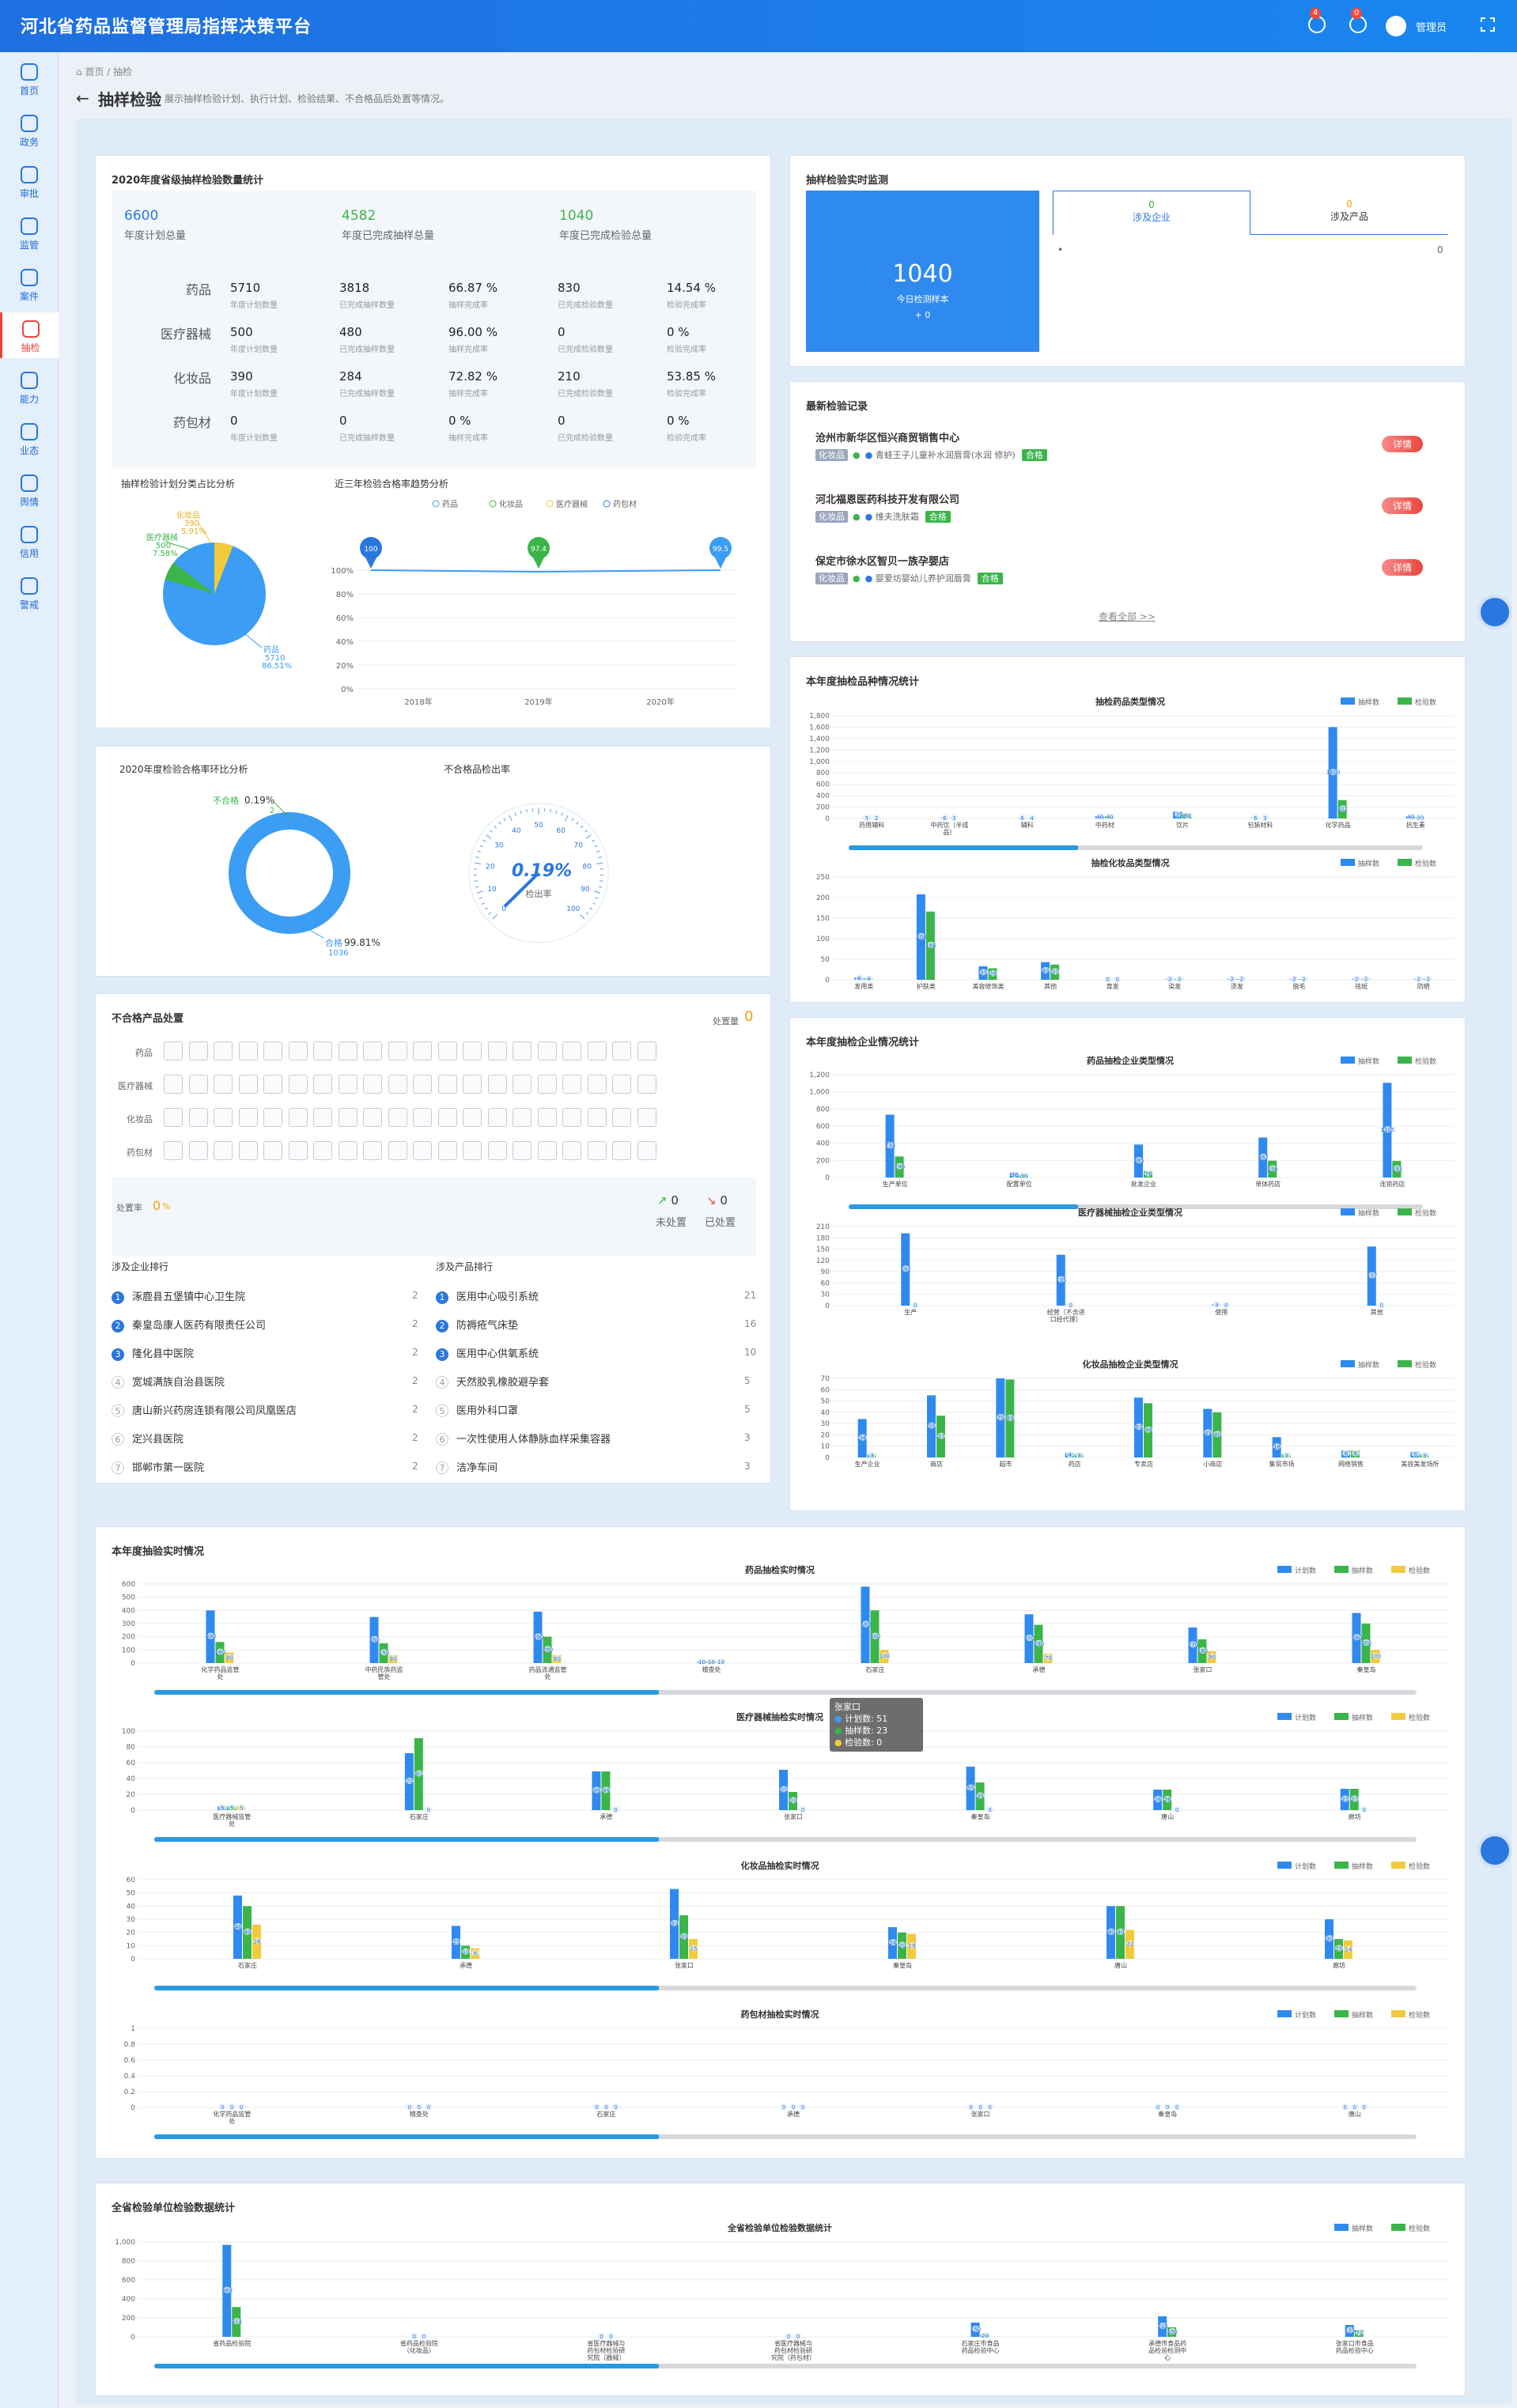 The width and height of the screenshot is (1517, 2408). What do you see at coordinates (289, 873) in the screenshot?
I see `ring-good` at bounding box center [289, 873].